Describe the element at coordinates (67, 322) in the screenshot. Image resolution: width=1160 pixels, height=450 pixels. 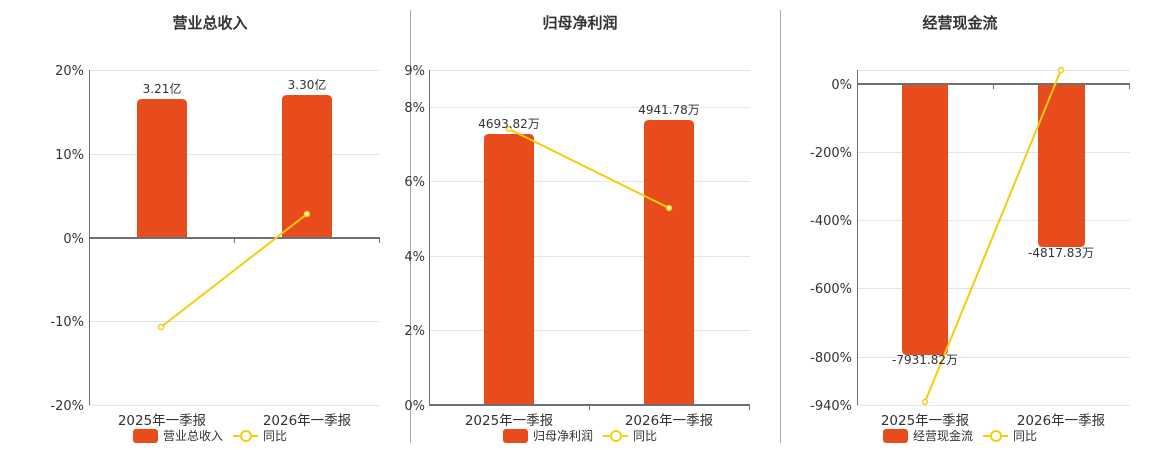
I see `y-tick: -10%` at that location.